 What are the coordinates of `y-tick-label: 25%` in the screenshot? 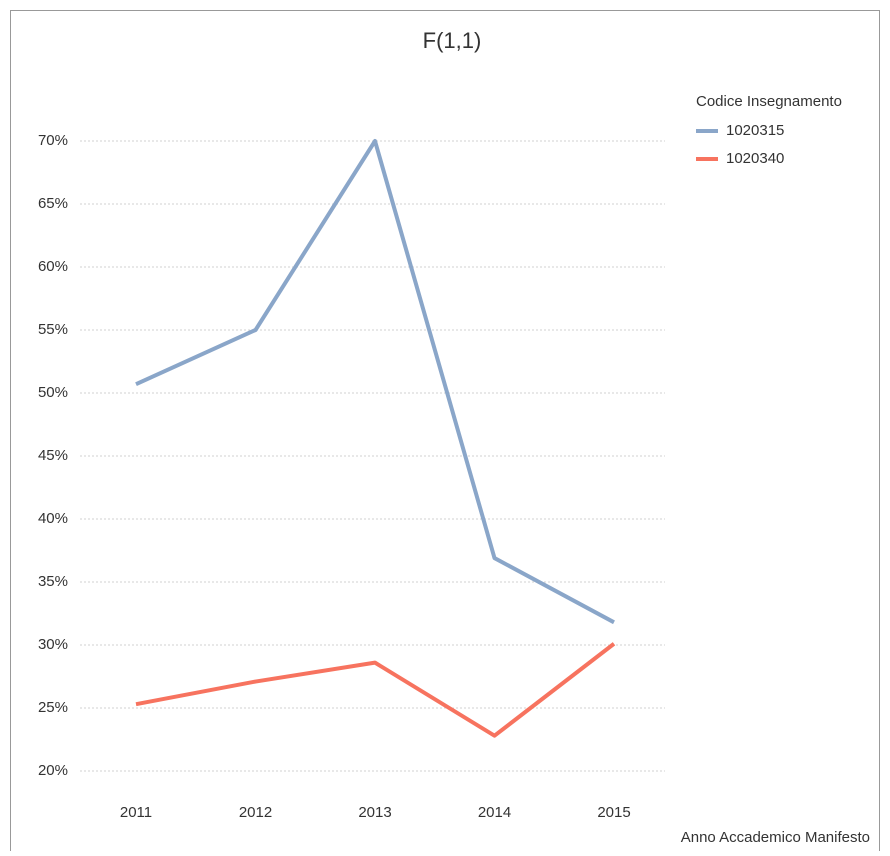 It's located at (53, 707).